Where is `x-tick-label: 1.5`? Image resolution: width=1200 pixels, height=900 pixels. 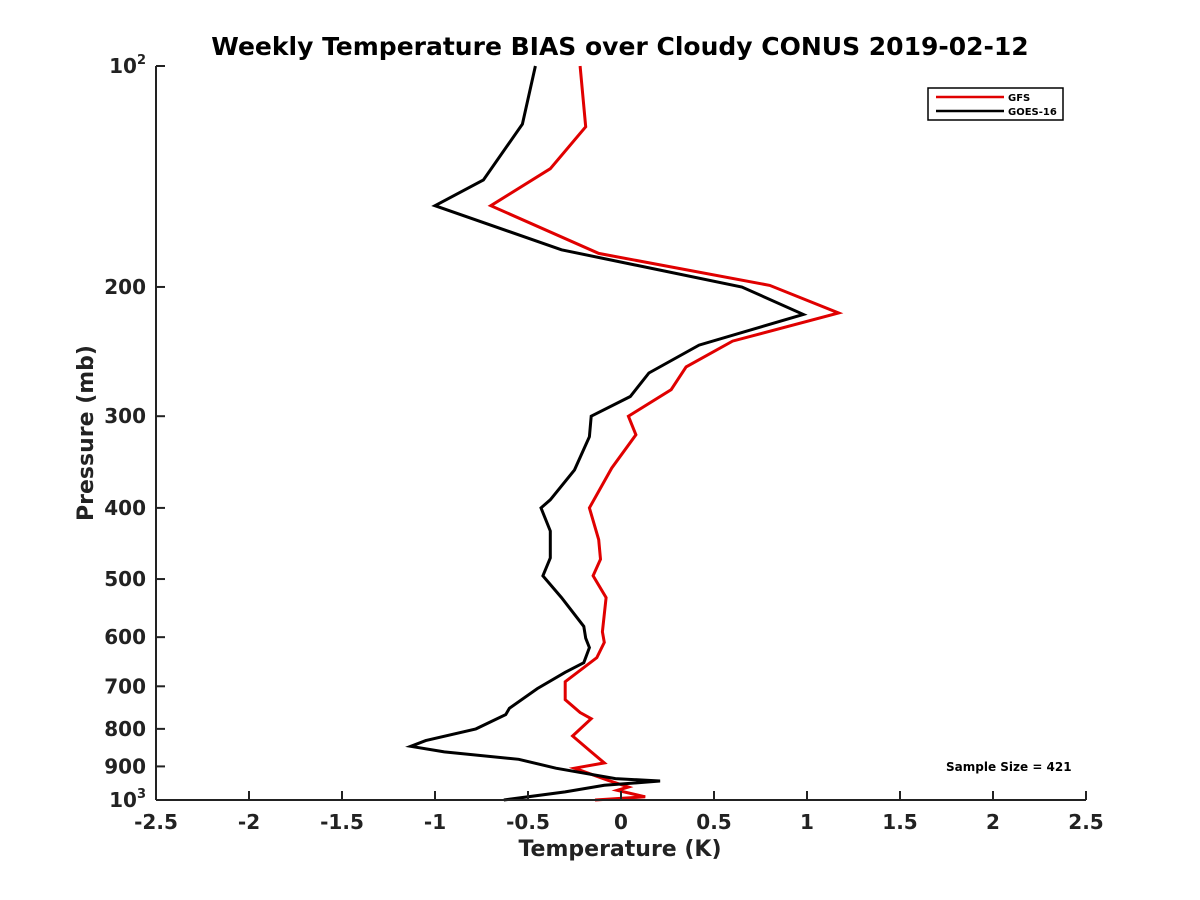 x-tick-label: 1.5 is located at coordinates (899, 822).